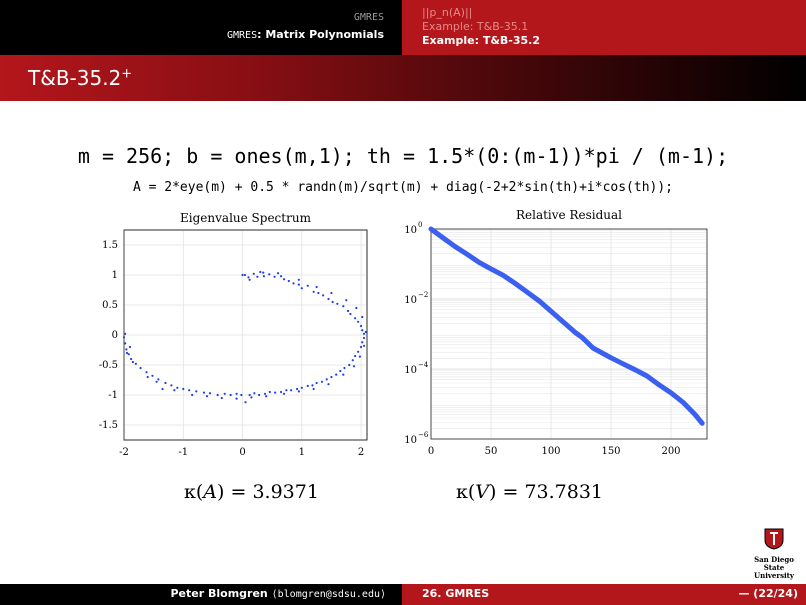  What do you see at coordinates (491, 451) in the screenshot?
I see `x-tick-label: 50` at bounding box center [491, 451].